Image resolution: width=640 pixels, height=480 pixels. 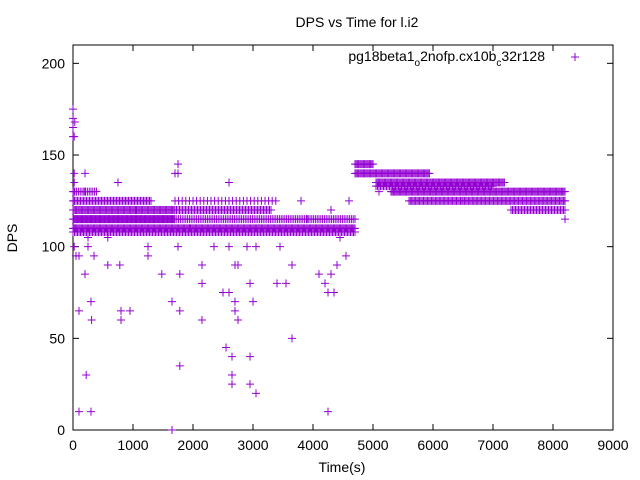 What do you see at coordinates (57, 338) in the screenshot?
I see `y-tick-label: 50` at bounding box center [57, 338].